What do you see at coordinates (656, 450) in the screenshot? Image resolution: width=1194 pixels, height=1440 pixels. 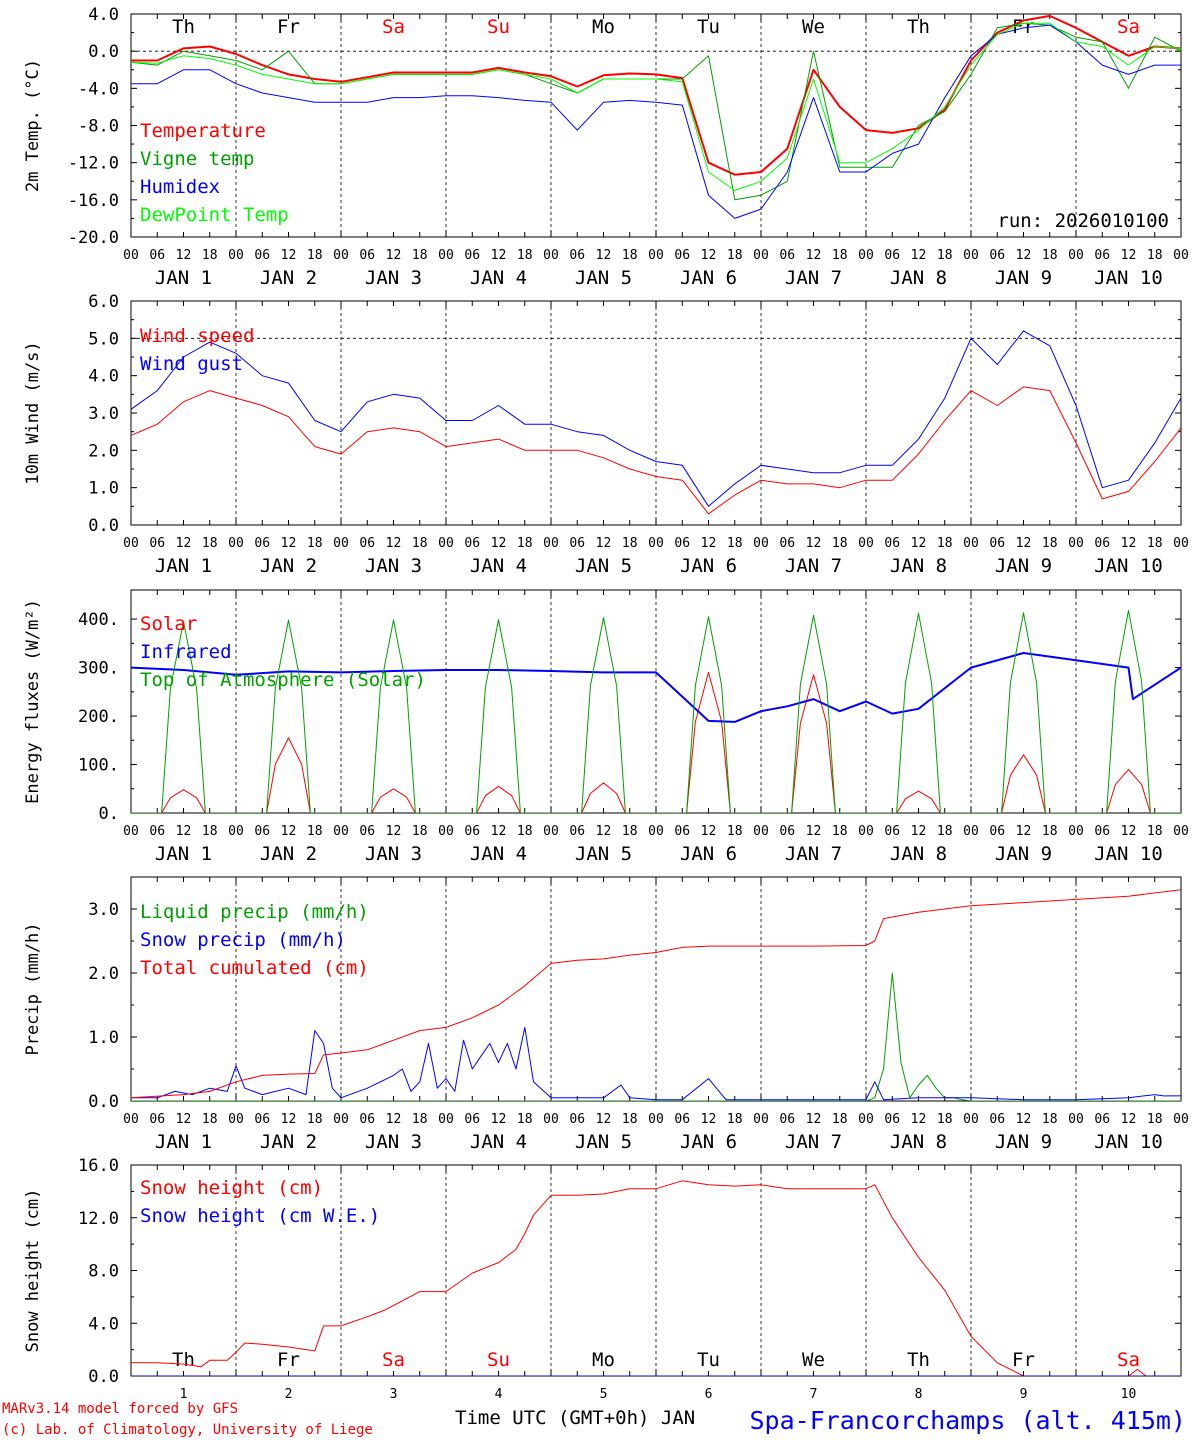 I see `series-line-wind-speed` at bounding box center [656, 450].